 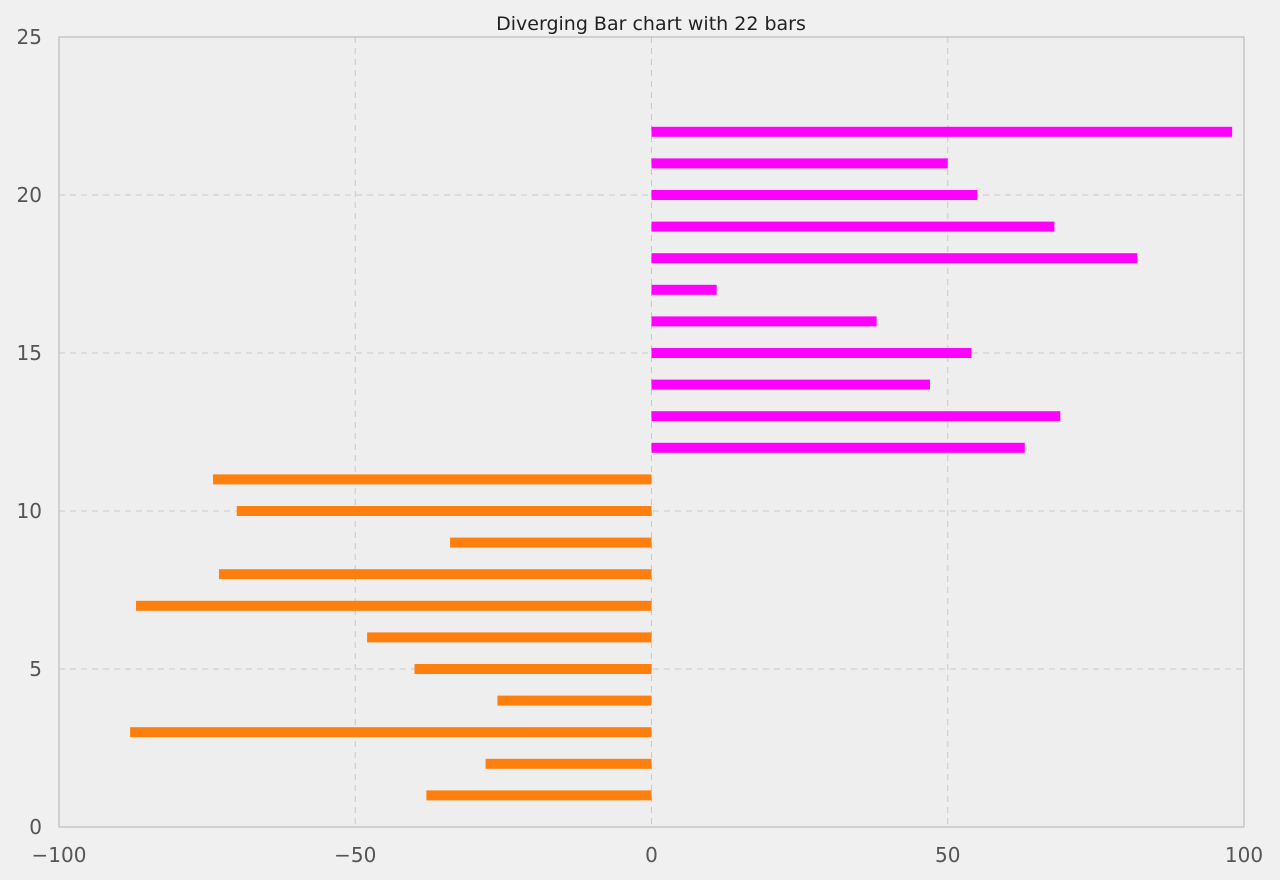 What do you see at coordinates (59, 855) in the screenshot?
I see `x-tick-label: −100` at bounding box center [59, 855].